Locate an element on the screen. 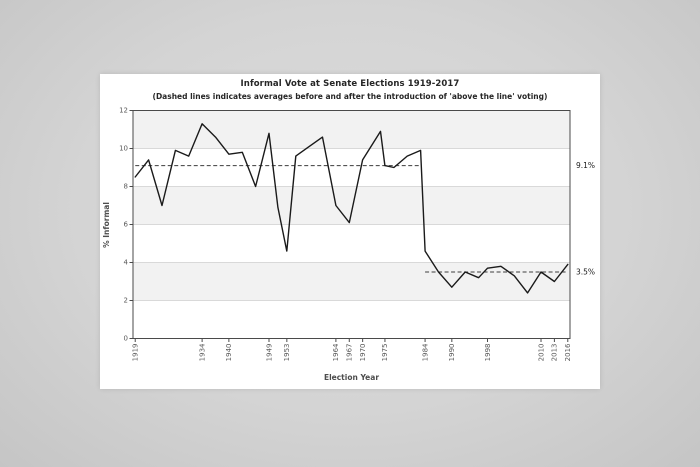  x-tick-label: 2010 is located at coordinates (541, 353).